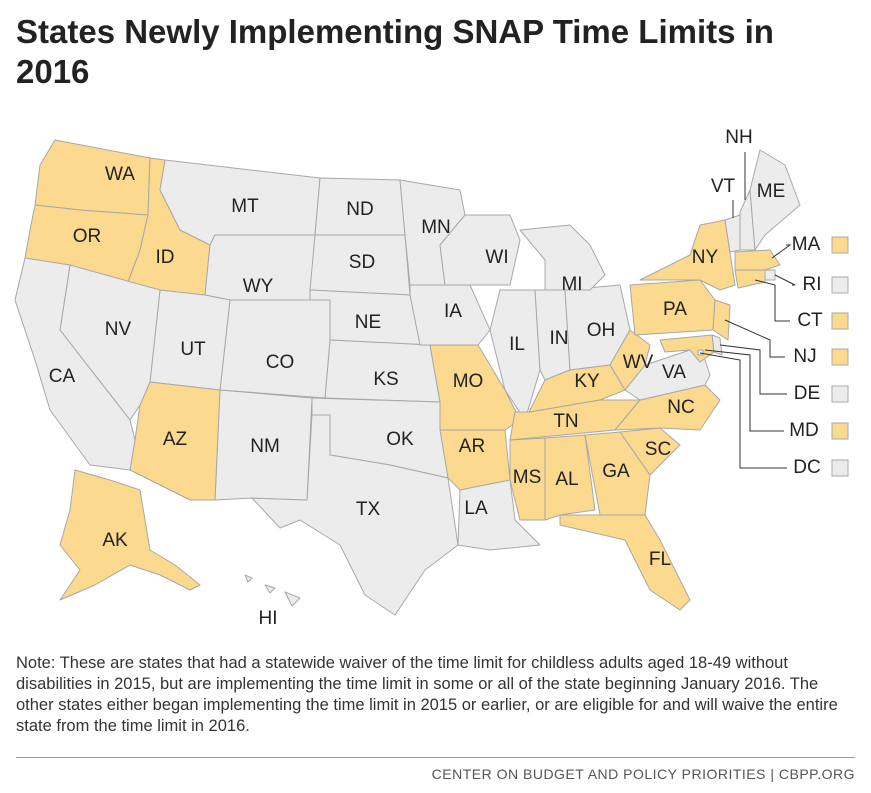 This screenshot has width=871, height=793. What do you see at coordinates (435, 757) in the screenshot?
I see `divider` at bounding box center [435, 757].